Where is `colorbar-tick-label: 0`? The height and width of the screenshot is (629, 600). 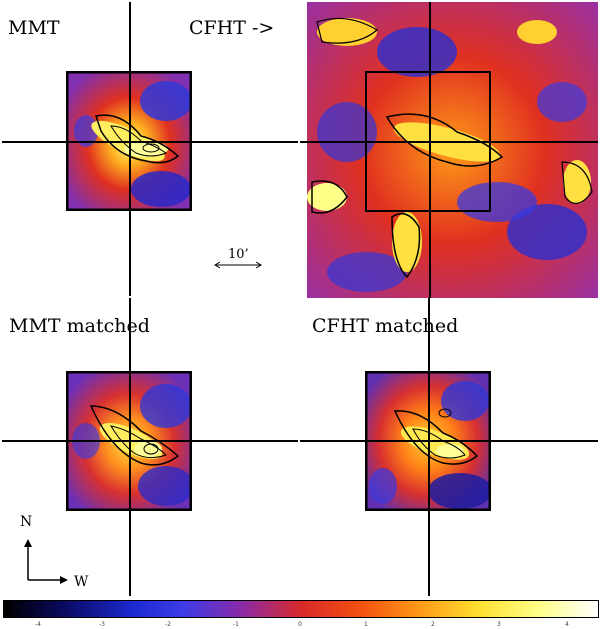 colorbar-tick-label: 0 is located at coordinates (300, 624).